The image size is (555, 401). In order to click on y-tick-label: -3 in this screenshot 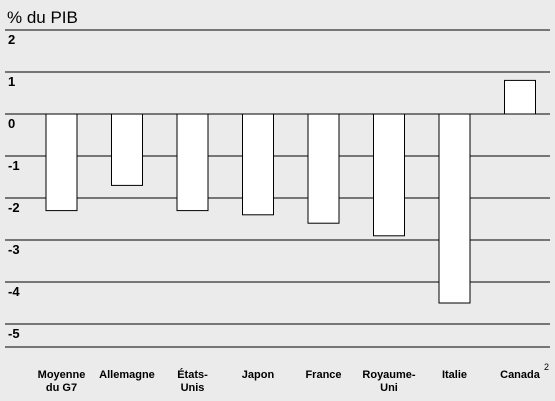, I will do `click(14, 249)`.